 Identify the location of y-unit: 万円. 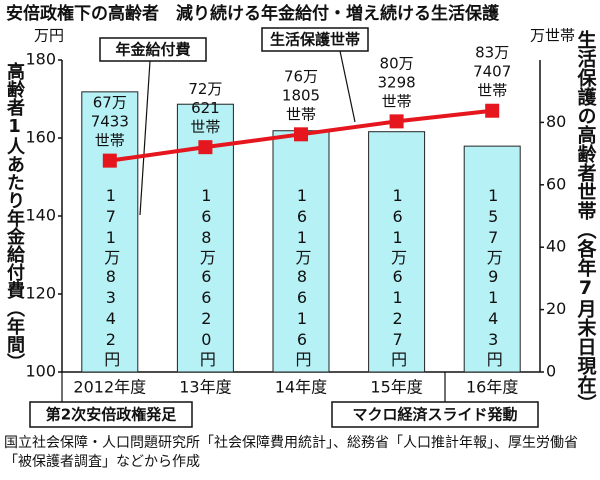
(49, 36).